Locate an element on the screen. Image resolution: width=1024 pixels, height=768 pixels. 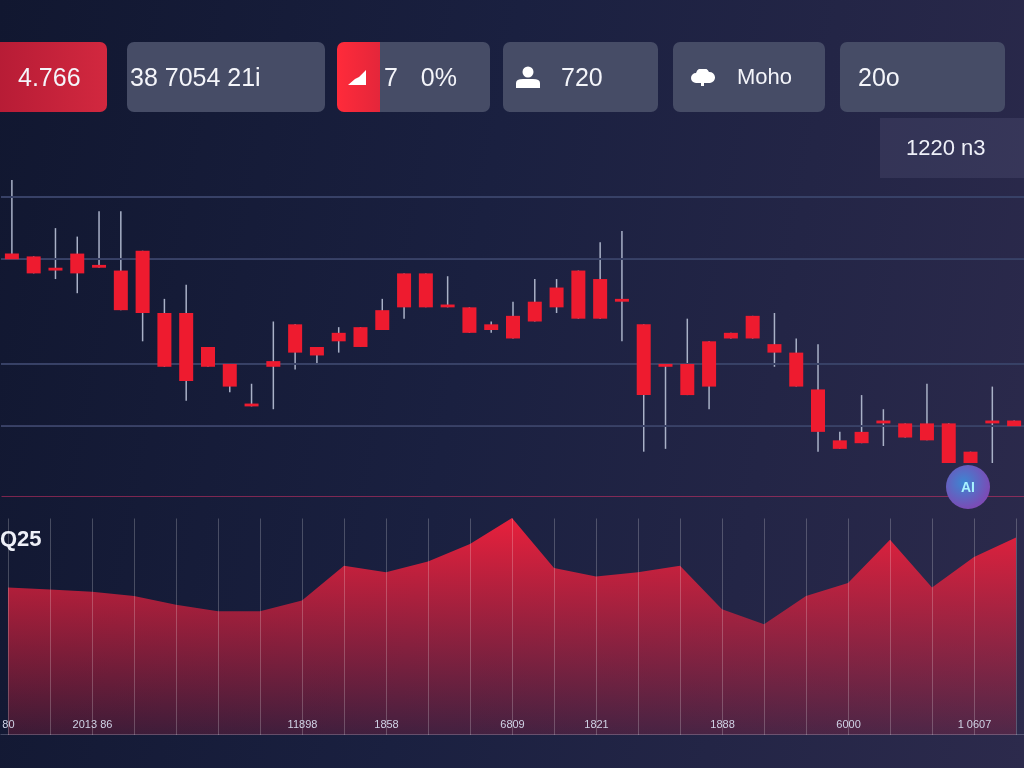
annotation: Q25 is located at coordinates (21, 539).